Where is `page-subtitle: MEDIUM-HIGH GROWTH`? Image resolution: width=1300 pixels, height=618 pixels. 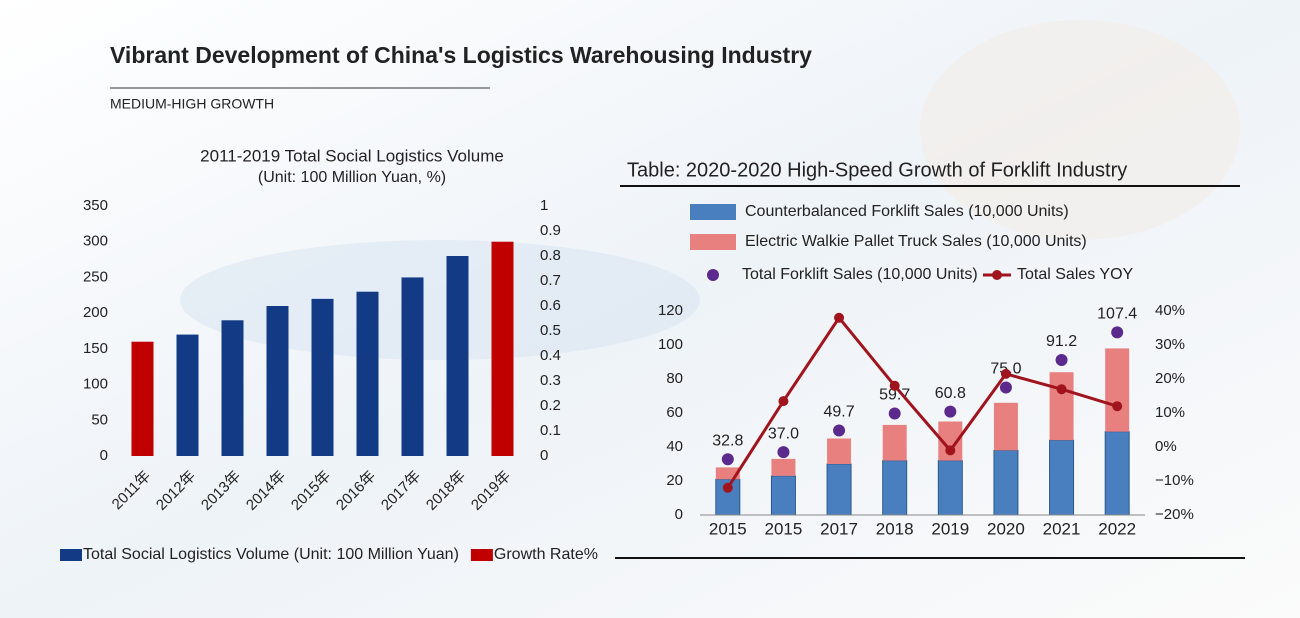 page-subtitle: MEDIUM-HIGH GROWTH is located at coordinates (192, 104).